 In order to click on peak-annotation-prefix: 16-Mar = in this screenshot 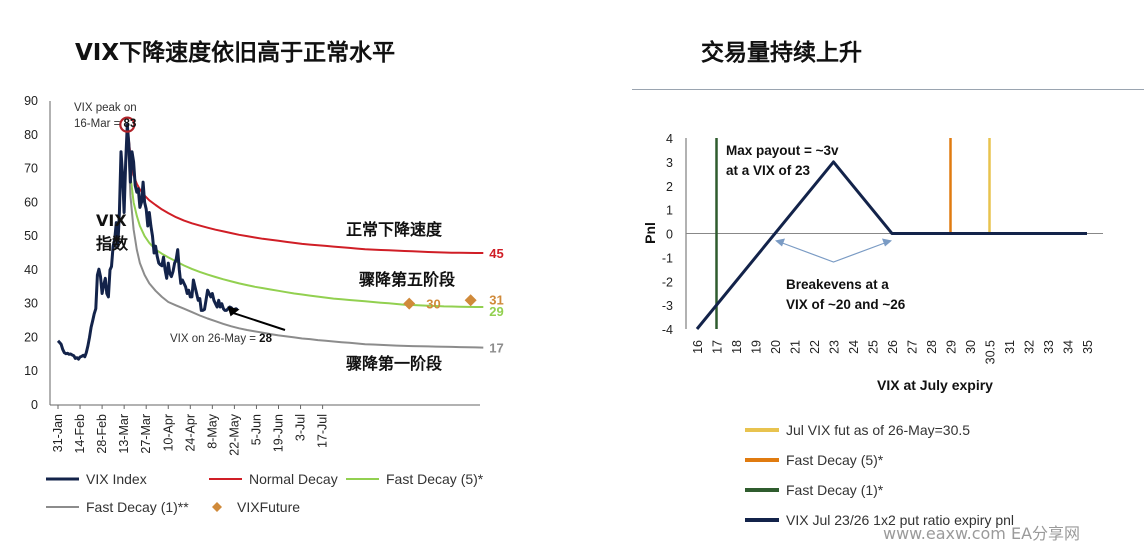, I will do `click(99, 124)`.